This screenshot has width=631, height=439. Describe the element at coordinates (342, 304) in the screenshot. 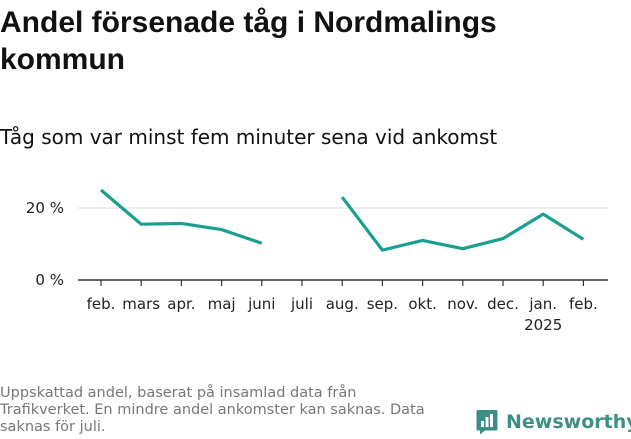

I see `x-tick-label: aug.` at that location.